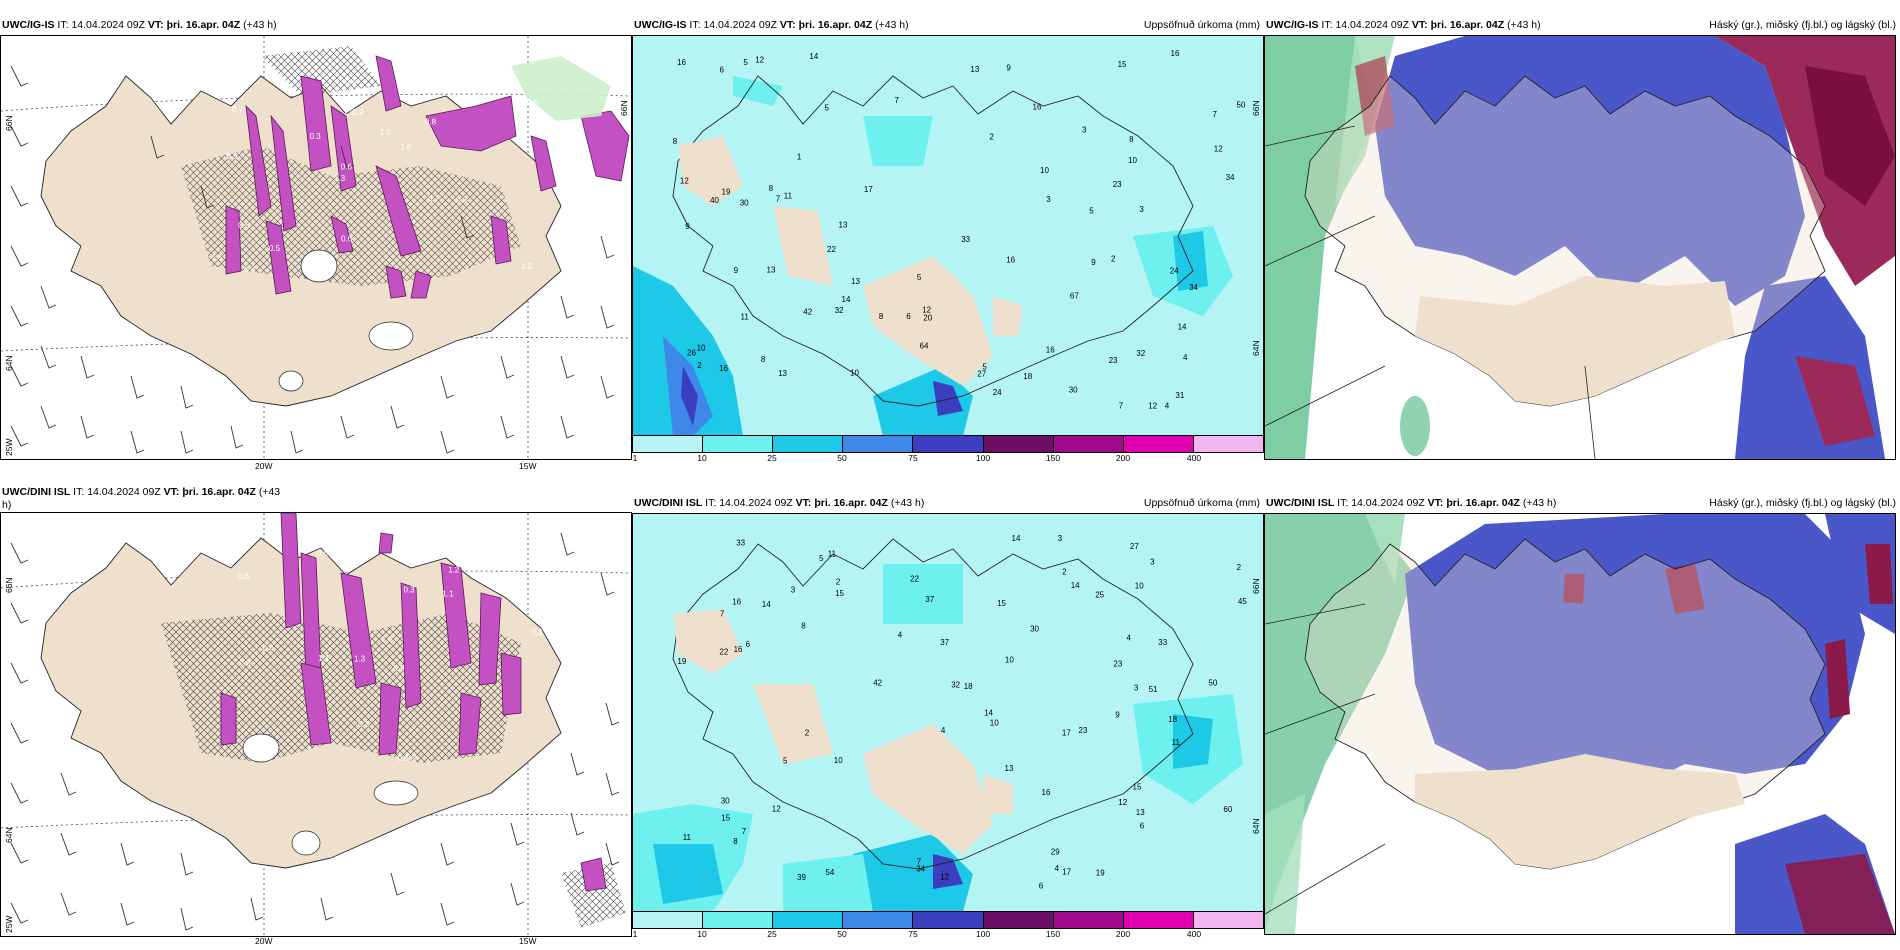 The height and width of the screenshot is (950, 1900). I want to click on map-value-label: 33, so click(1162, 642).